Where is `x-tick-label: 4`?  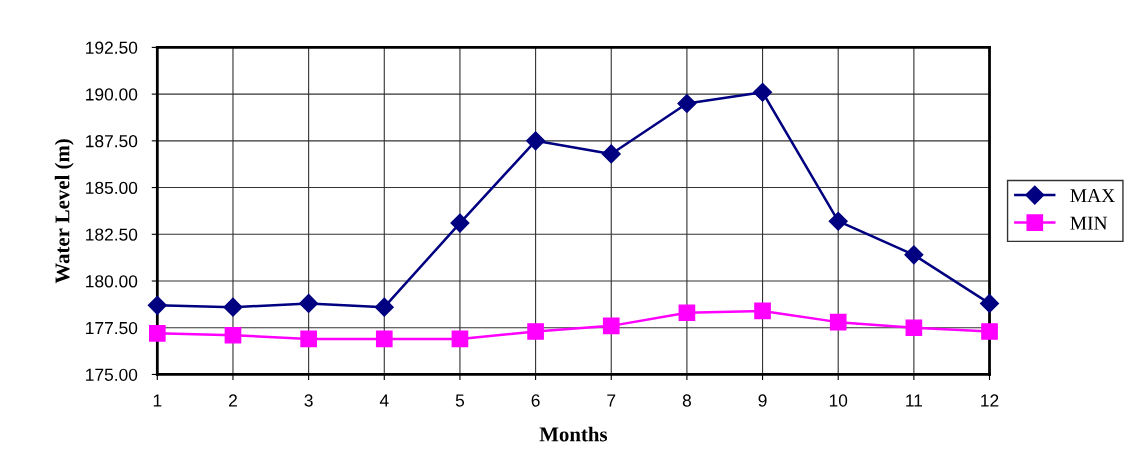
x-tick-label: 4 is located at coordinates (384, 400).